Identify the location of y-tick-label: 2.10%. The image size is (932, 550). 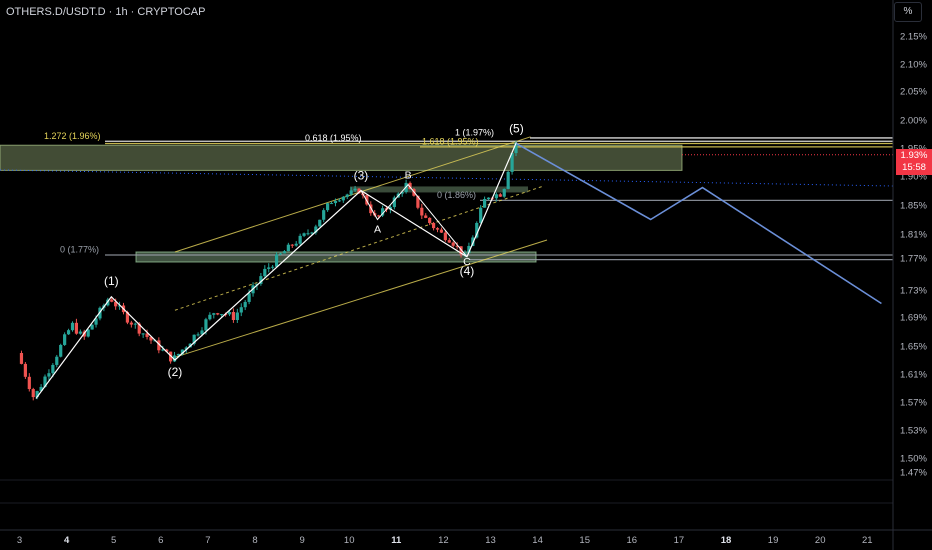
(913, 65).